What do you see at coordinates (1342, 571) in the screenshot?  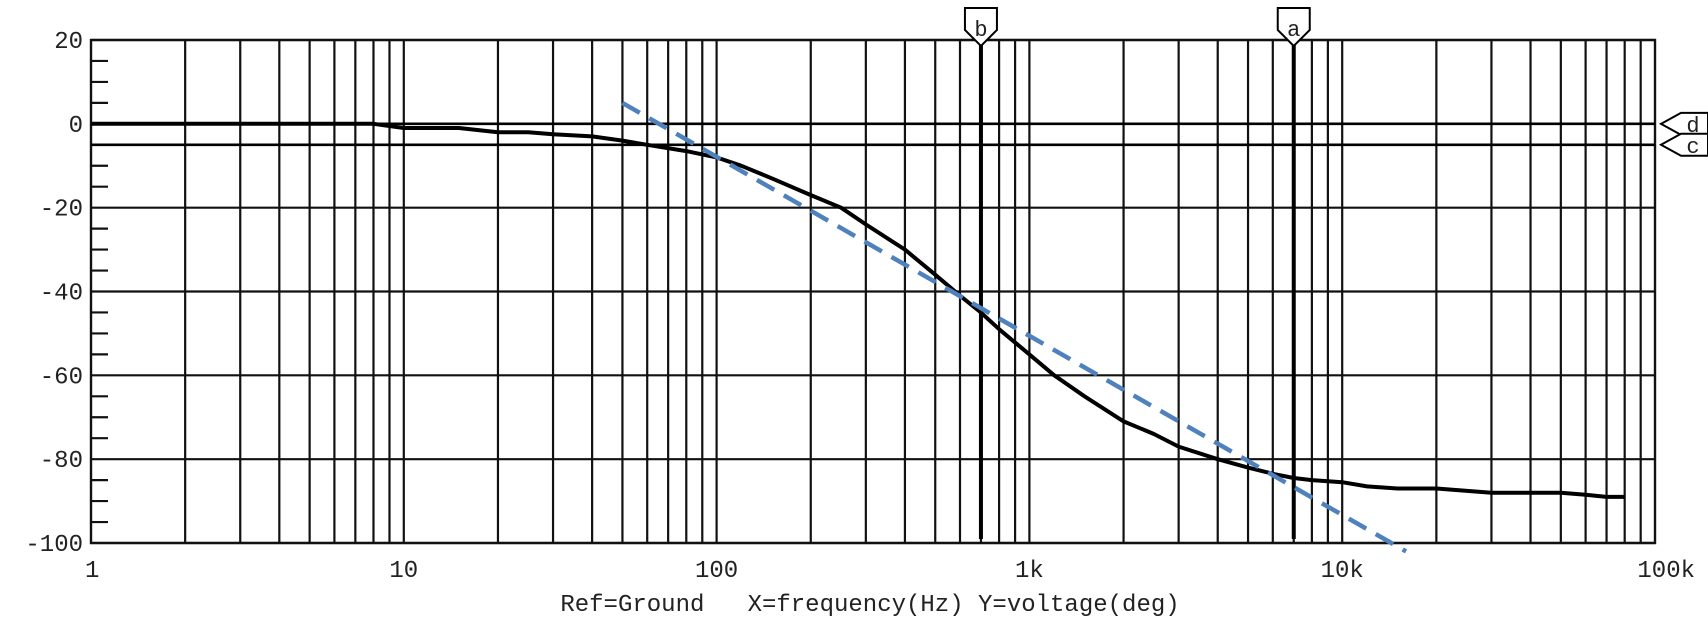 I see `x-tick-label: 10k` at bounding box center [1342, 571].